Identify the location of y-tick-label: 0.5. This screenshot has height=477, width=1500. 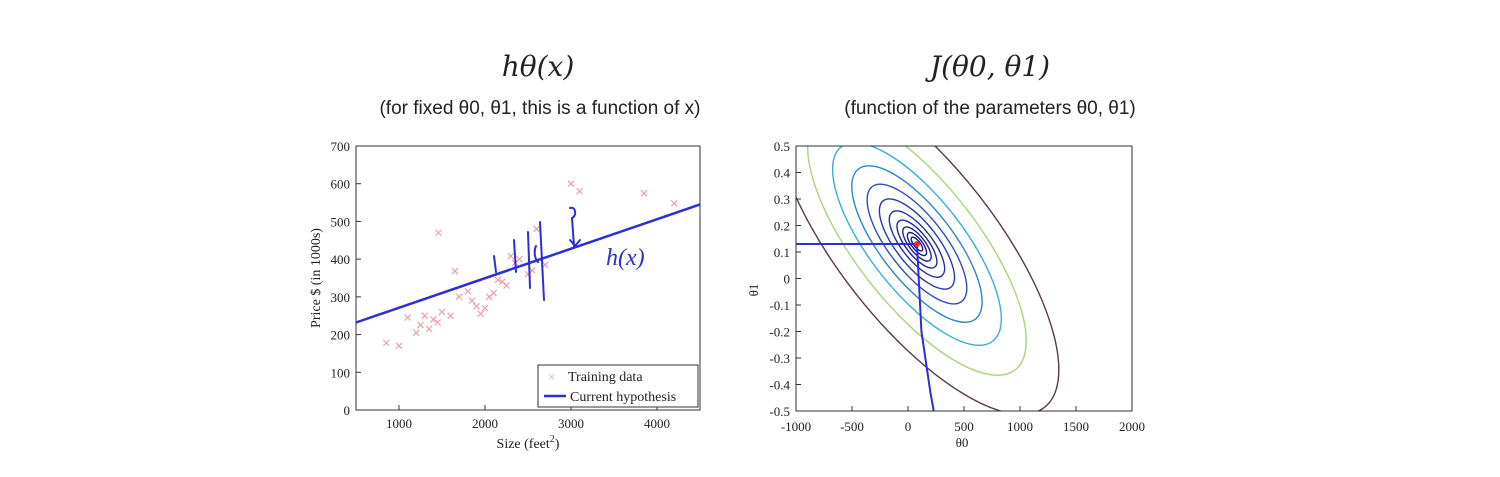
(782, 146).